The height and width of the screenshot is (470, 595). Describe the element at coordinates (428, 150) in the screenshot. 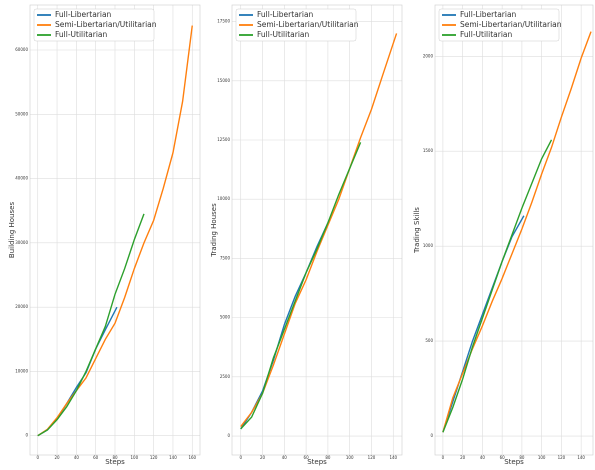

I see `y-tick-label: 1500` at that location.